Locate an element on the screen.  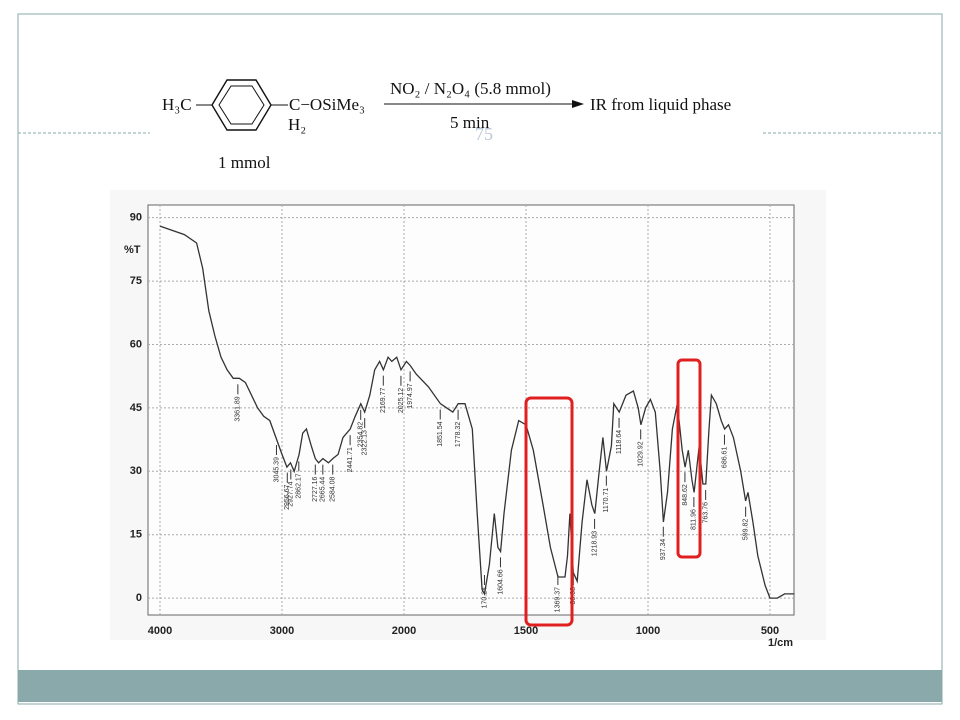
amount: 1 mmol is located at coordinates (244, 162).